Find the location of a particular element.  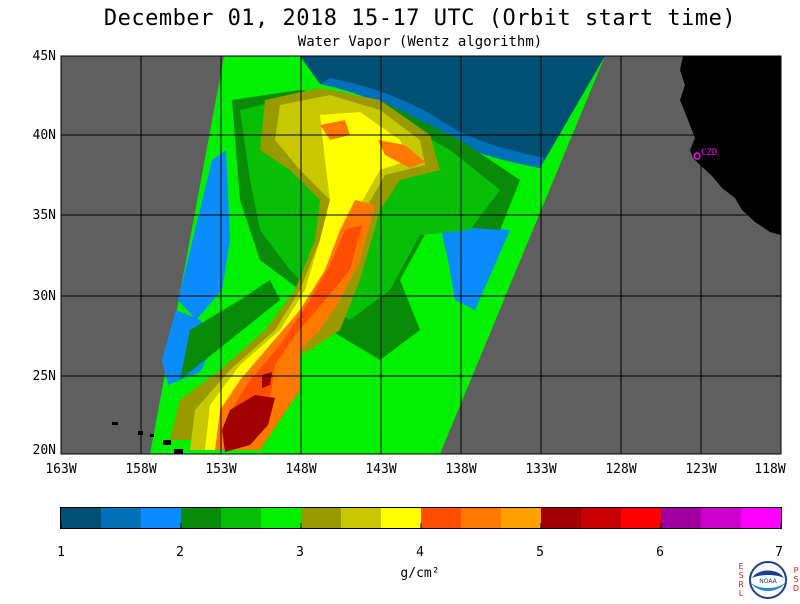

lon-label-138w: 138W is located at coordinates (461, 469).